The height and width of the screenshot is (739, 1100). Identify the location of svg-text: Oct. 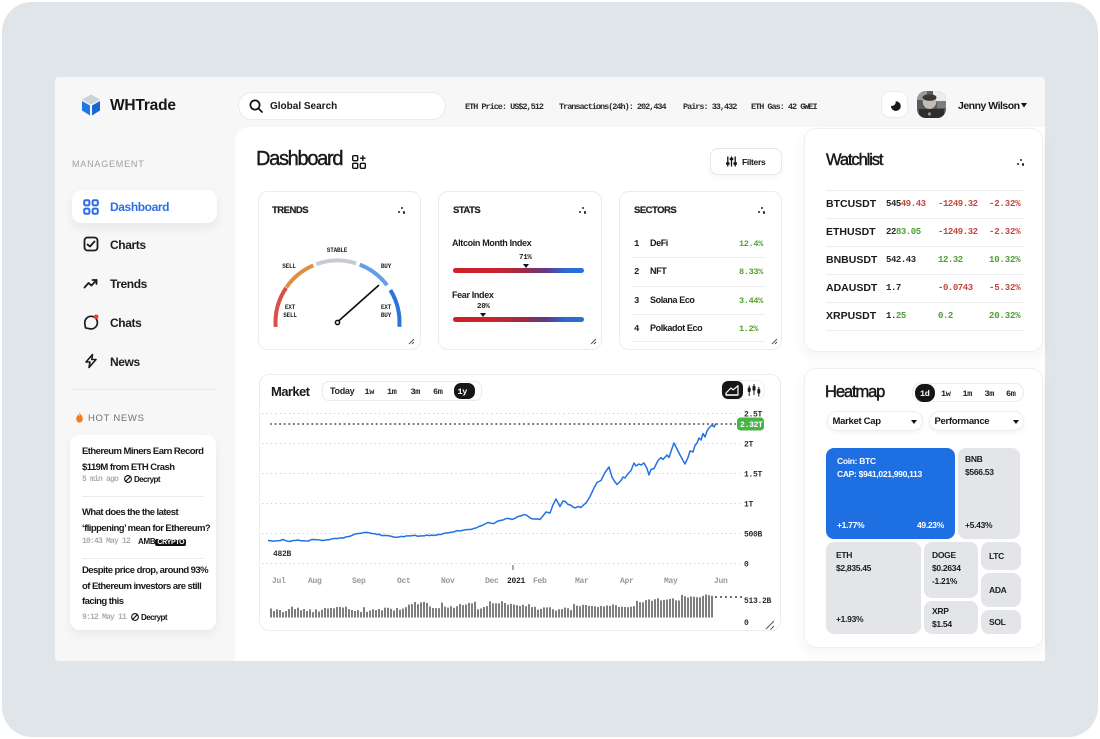
(404, 581).